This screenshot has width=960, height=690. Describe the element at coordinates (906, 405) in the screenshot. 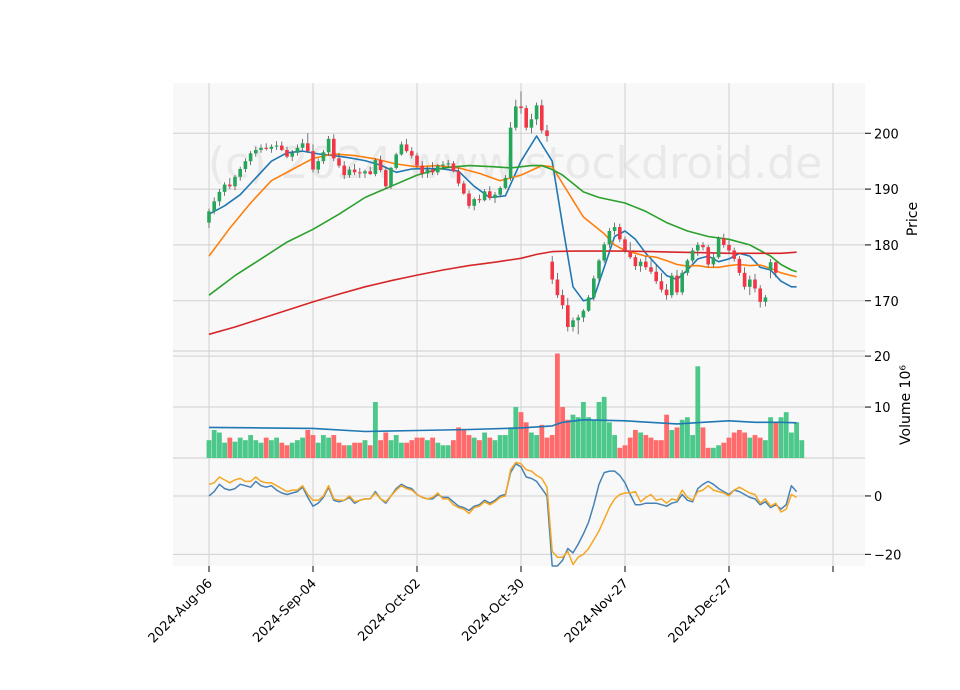

I see `volume-axis-label: Volume 10⁶` at that location.